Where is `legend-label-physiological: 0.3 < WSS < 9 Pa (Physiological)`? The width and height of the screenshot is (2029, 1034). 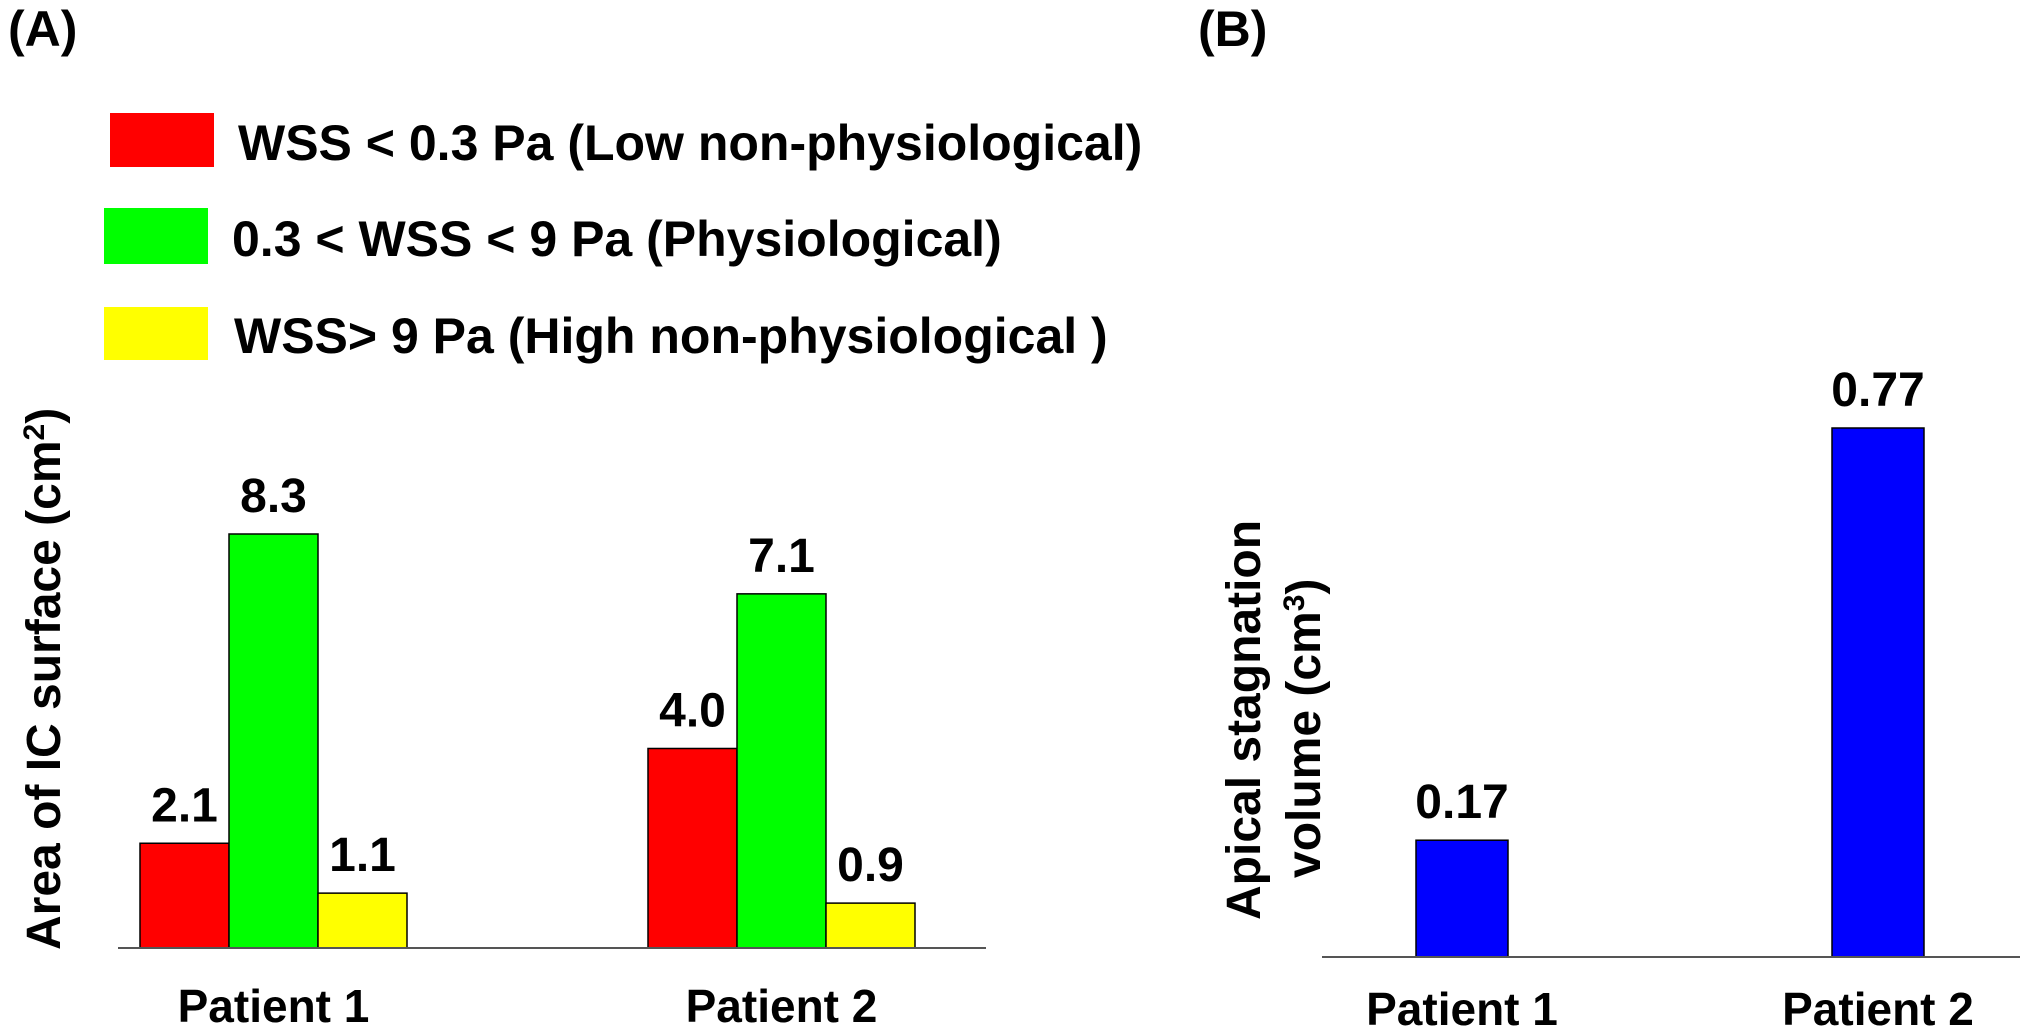
legend-label-physiological: 0.3 < WSS < 9 Pa (Physiological) is located at coordinates (617, 239).